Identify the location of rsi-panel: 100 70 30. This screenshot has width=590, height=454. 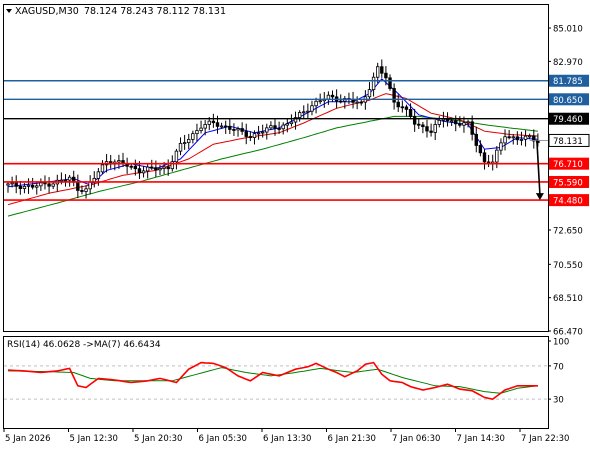
(286, 372).